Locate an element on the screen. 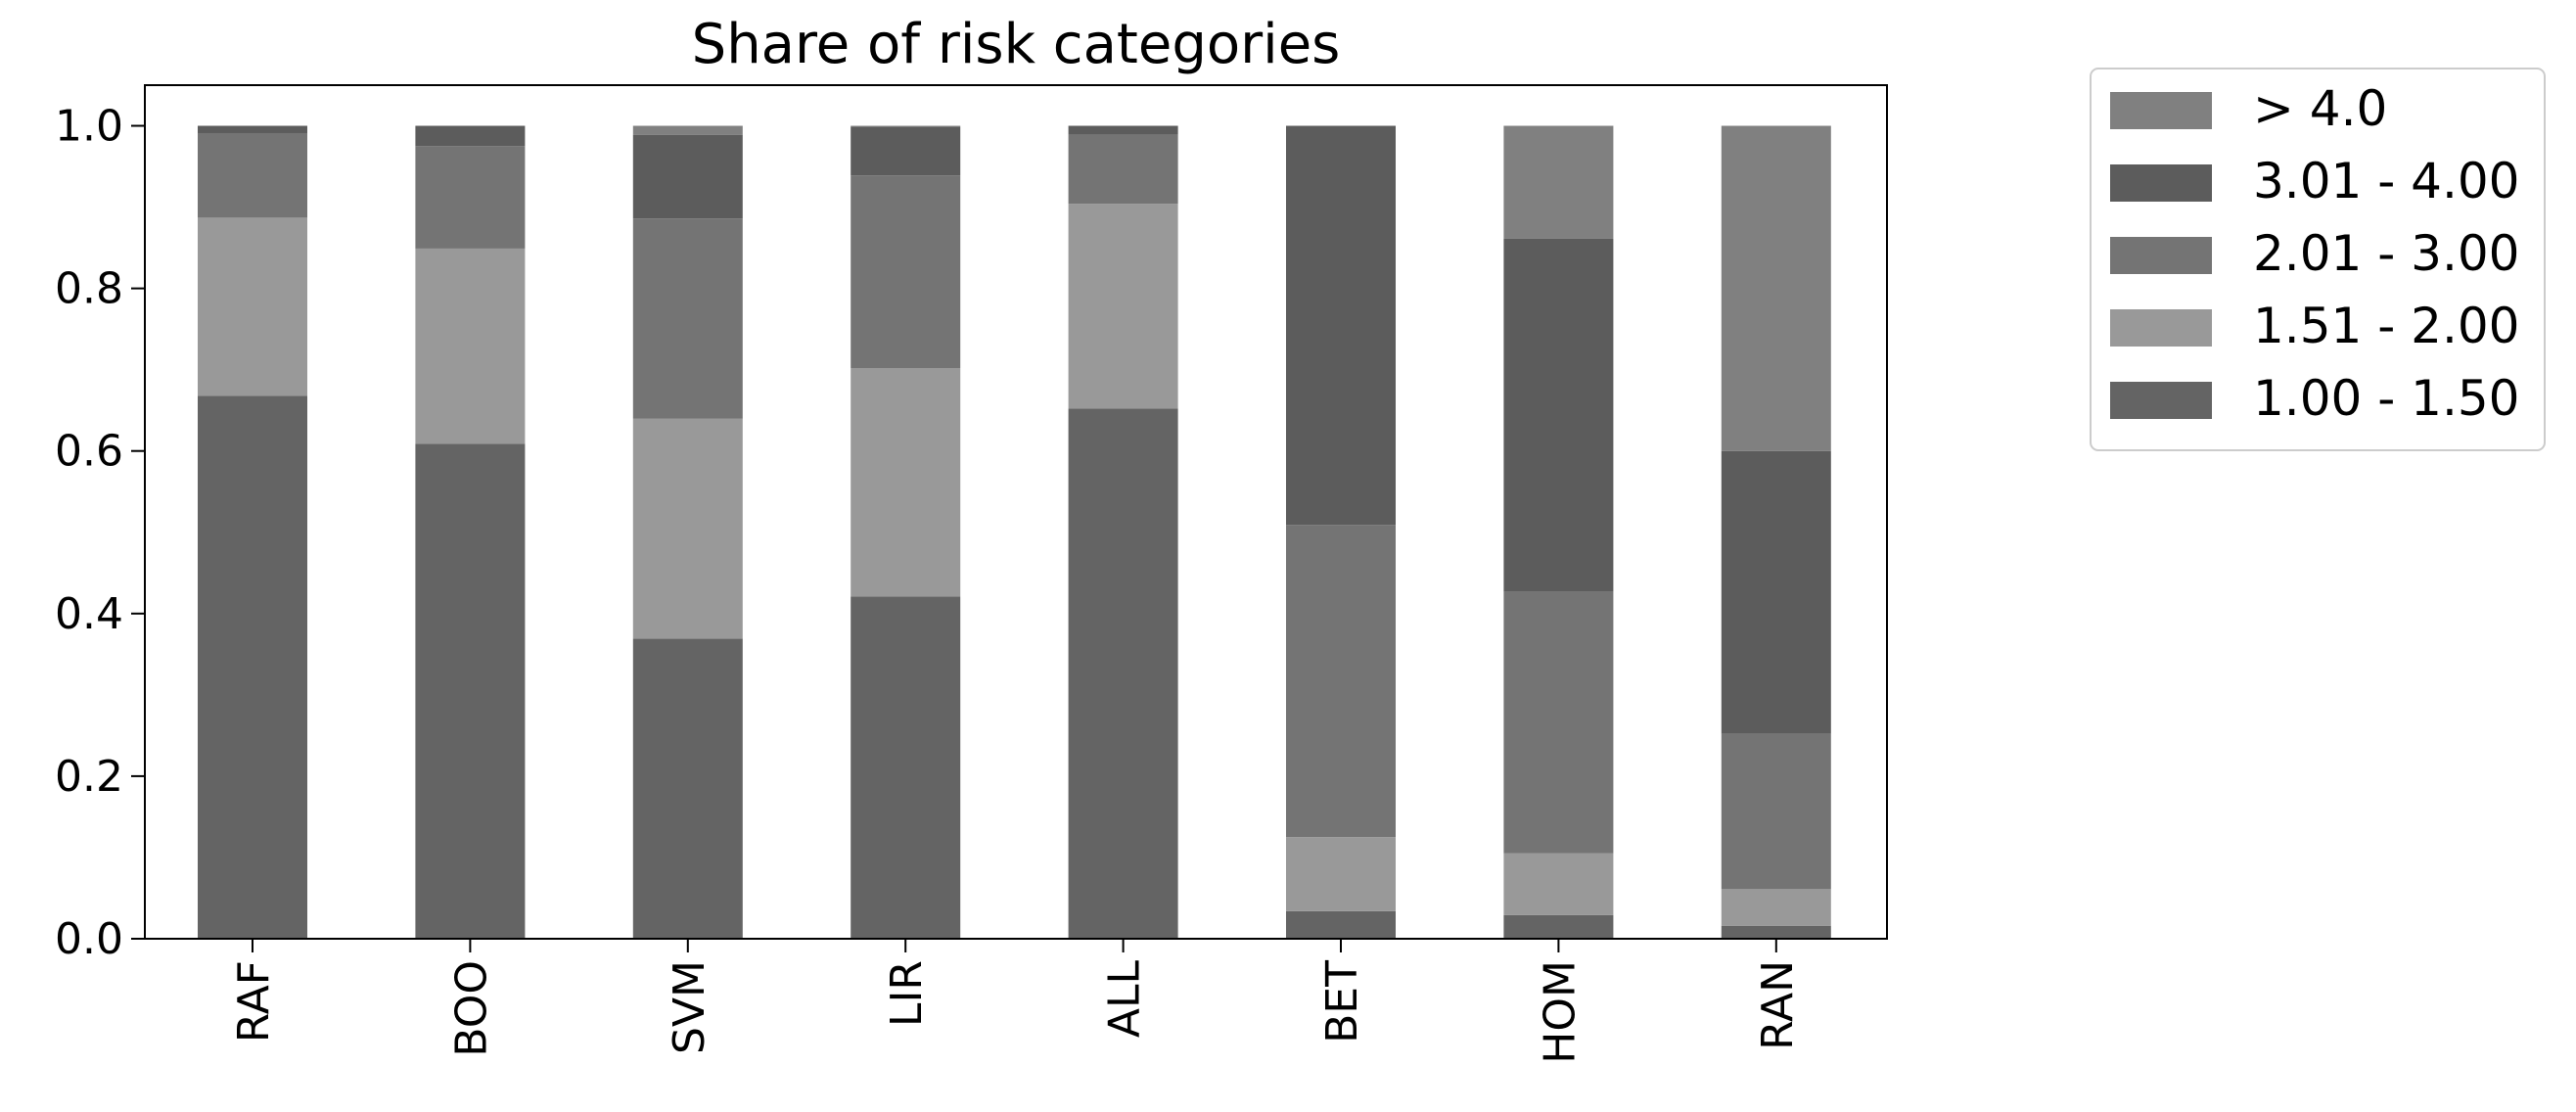 The image size is (2576, 1112). x-tick-label: SVM is located at coordinates (689, 1007).